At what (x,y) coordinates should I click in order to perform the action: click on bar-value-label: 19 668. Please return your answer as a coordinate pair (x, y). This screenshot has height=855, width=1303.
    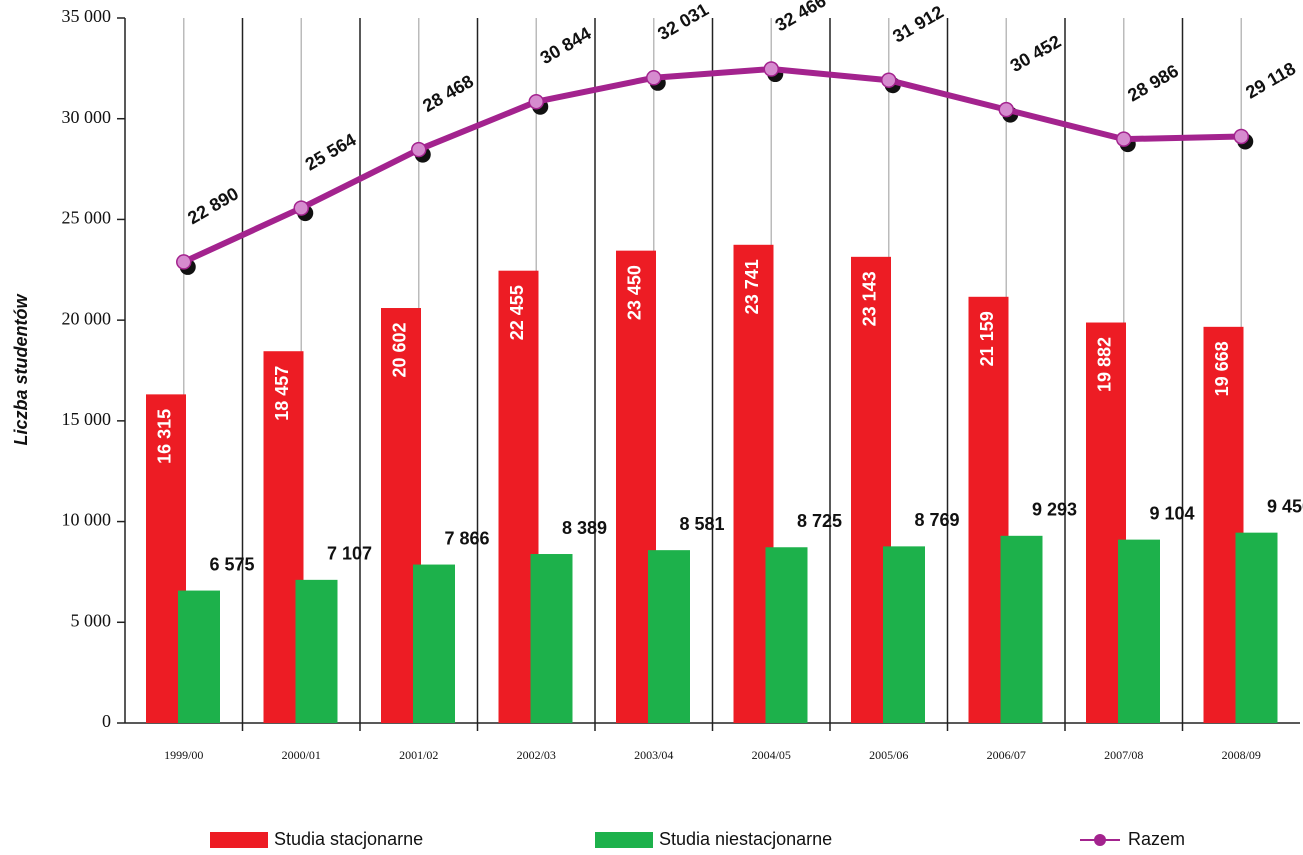
    Looking at the image, I should click on (1222, 368).